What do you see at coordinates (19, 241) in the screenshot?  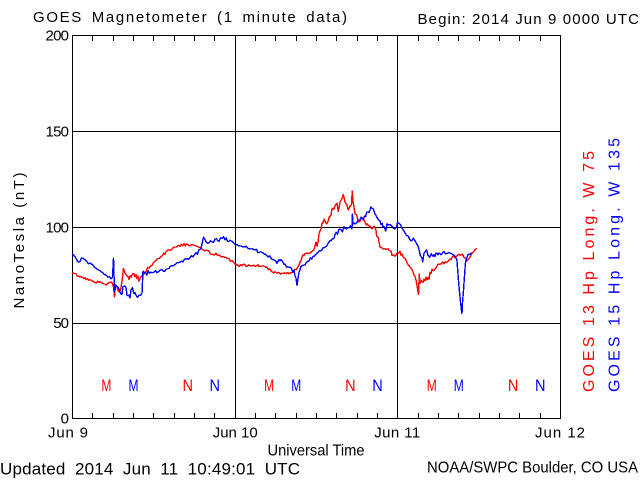 I see `svg-text: NanoTesla (nT)` at bounding box center [19, 241].